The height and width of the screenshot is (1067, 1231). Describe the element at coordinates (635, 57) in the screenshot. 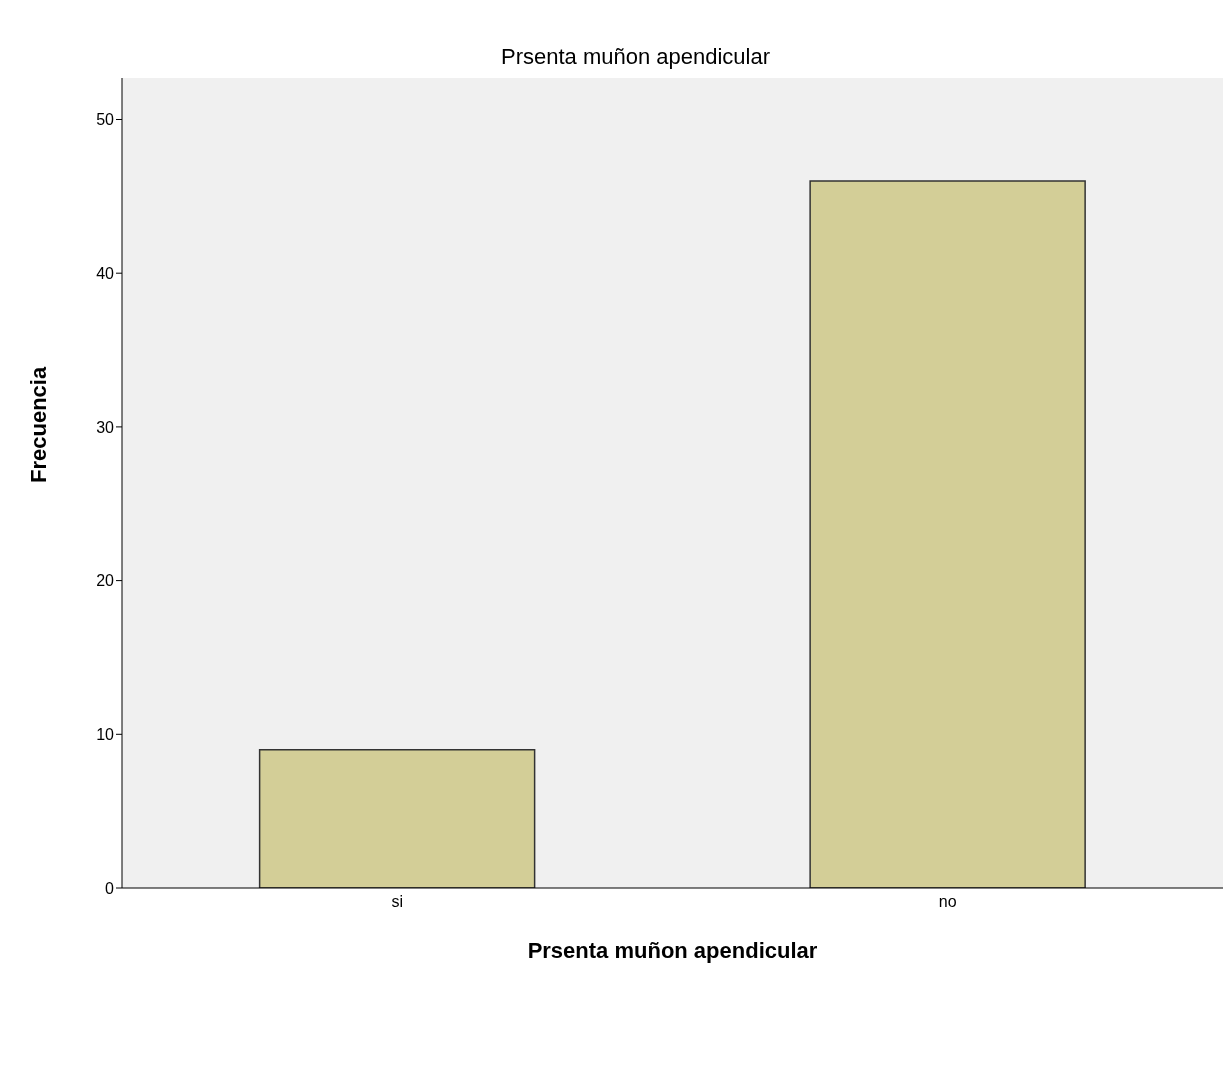

I see `chart-title: Prsenta muñon apendicular` at that location.